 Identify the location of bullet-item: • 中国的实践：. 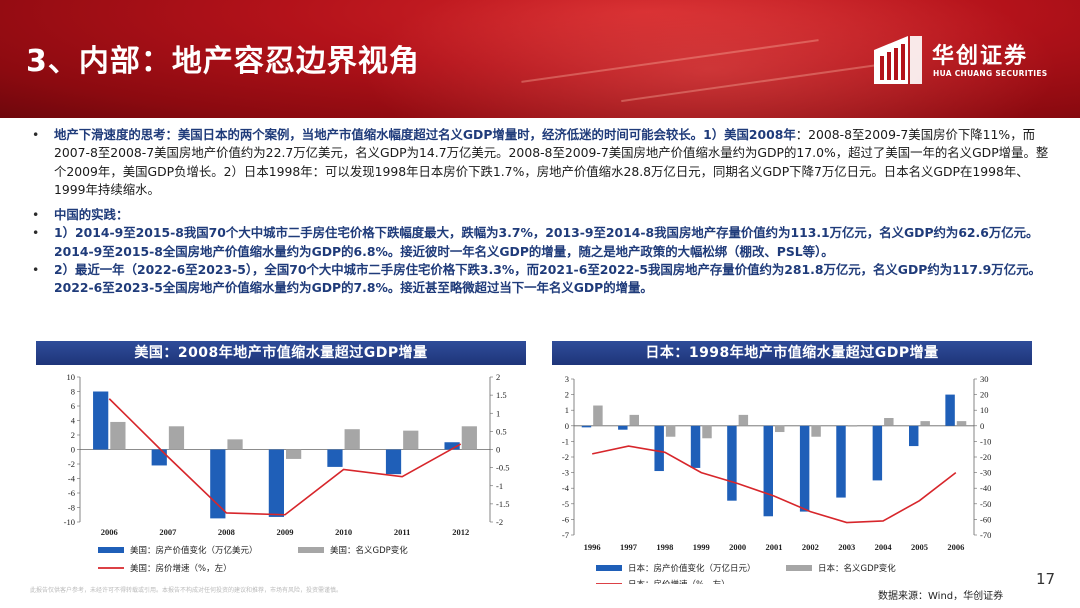
(545, 215).